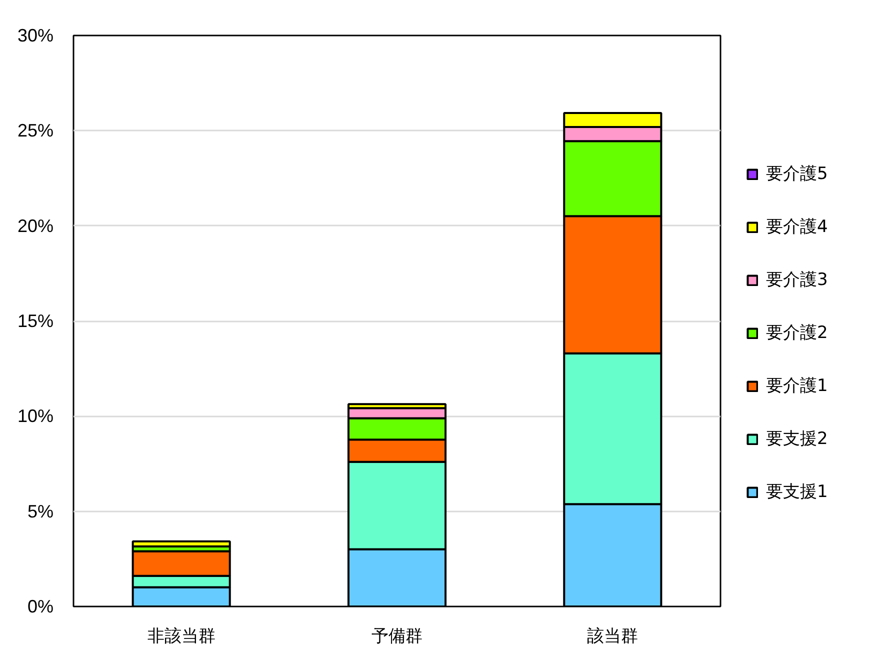  Describe the element at coordinates (797, 386) in the screenshot. I see `legend-label: 要介護1` at that location.